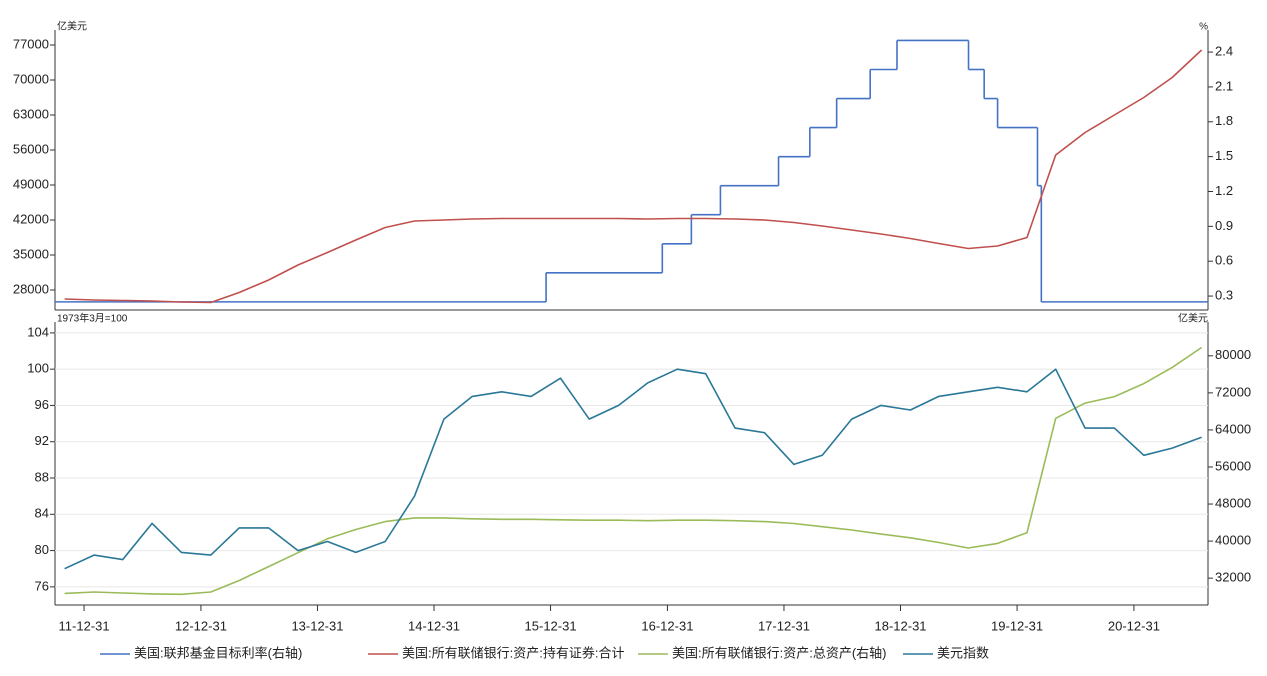  What do you see at coordinates (1224, 85) in the screenshot?
I see `y2-tick-label: 2.1` at bounding box center [1224, 85].